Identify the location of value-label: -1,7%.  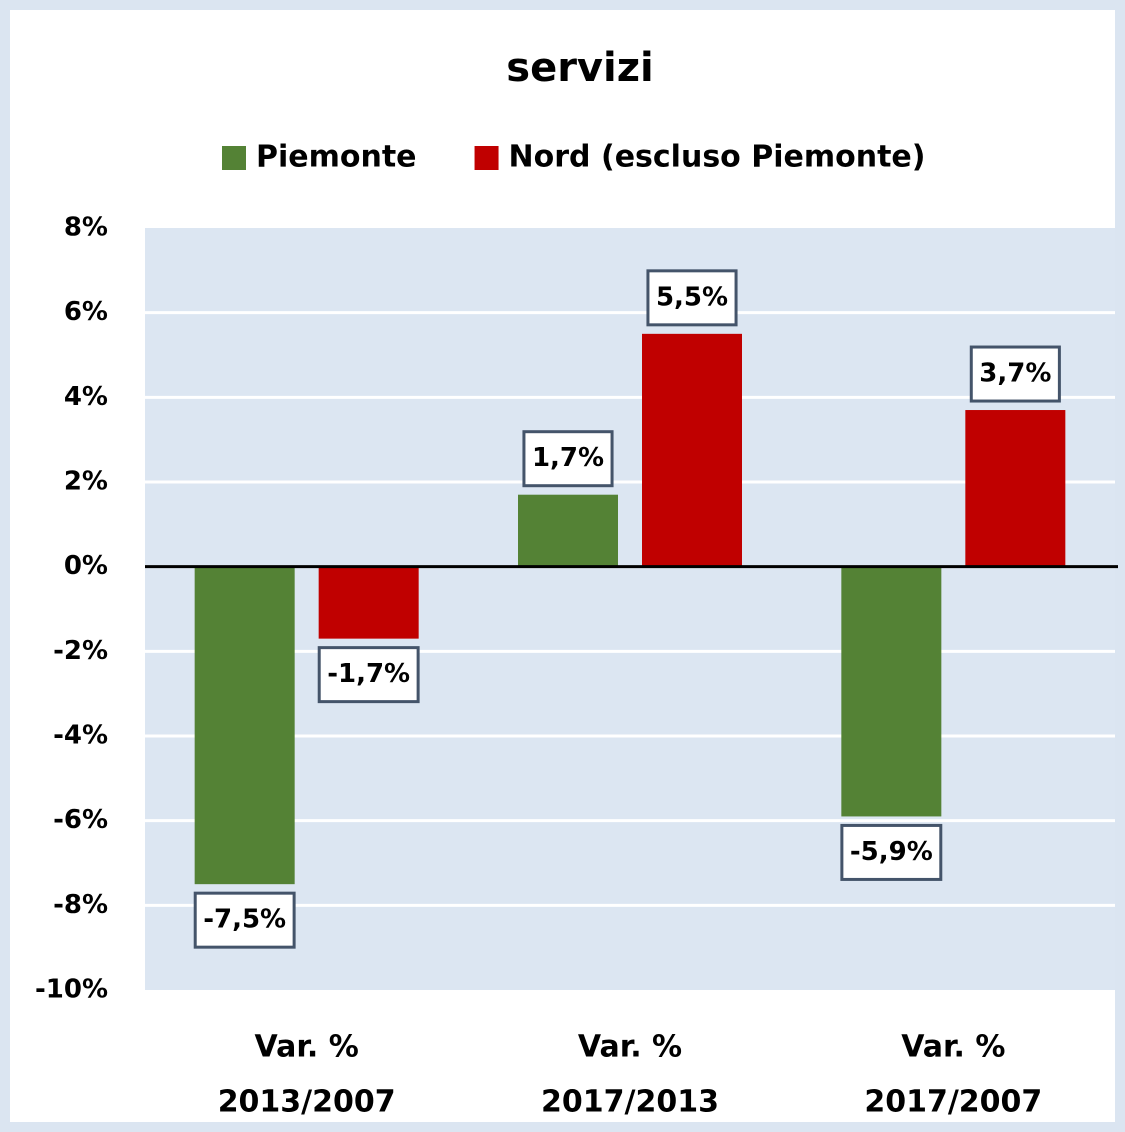
(368, 674).